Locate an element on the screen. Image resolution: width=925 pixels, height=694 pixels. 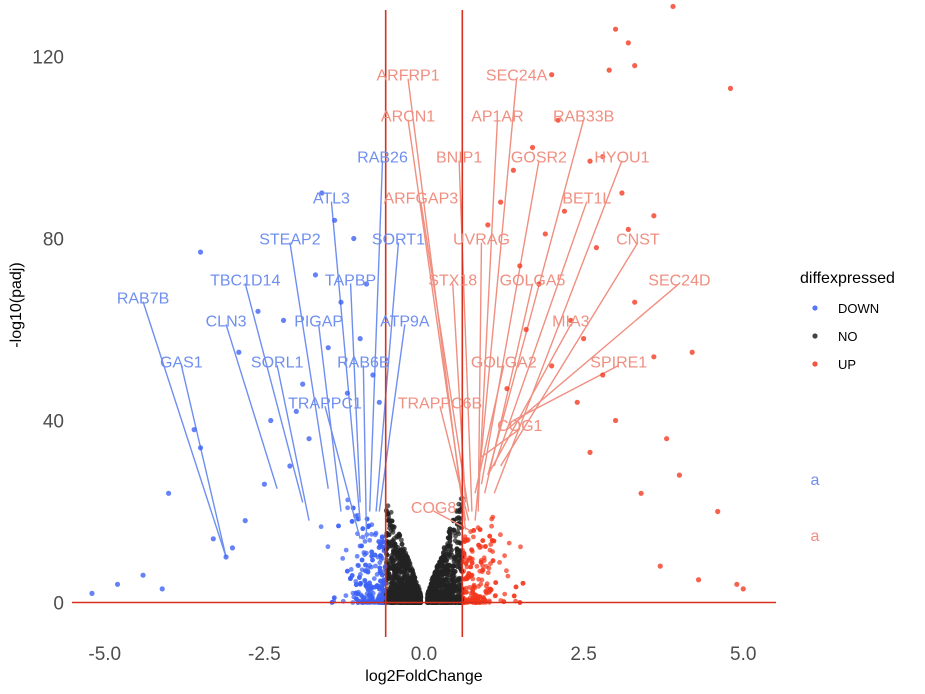
connector-trappc1 is located at coordinates (342, 472).